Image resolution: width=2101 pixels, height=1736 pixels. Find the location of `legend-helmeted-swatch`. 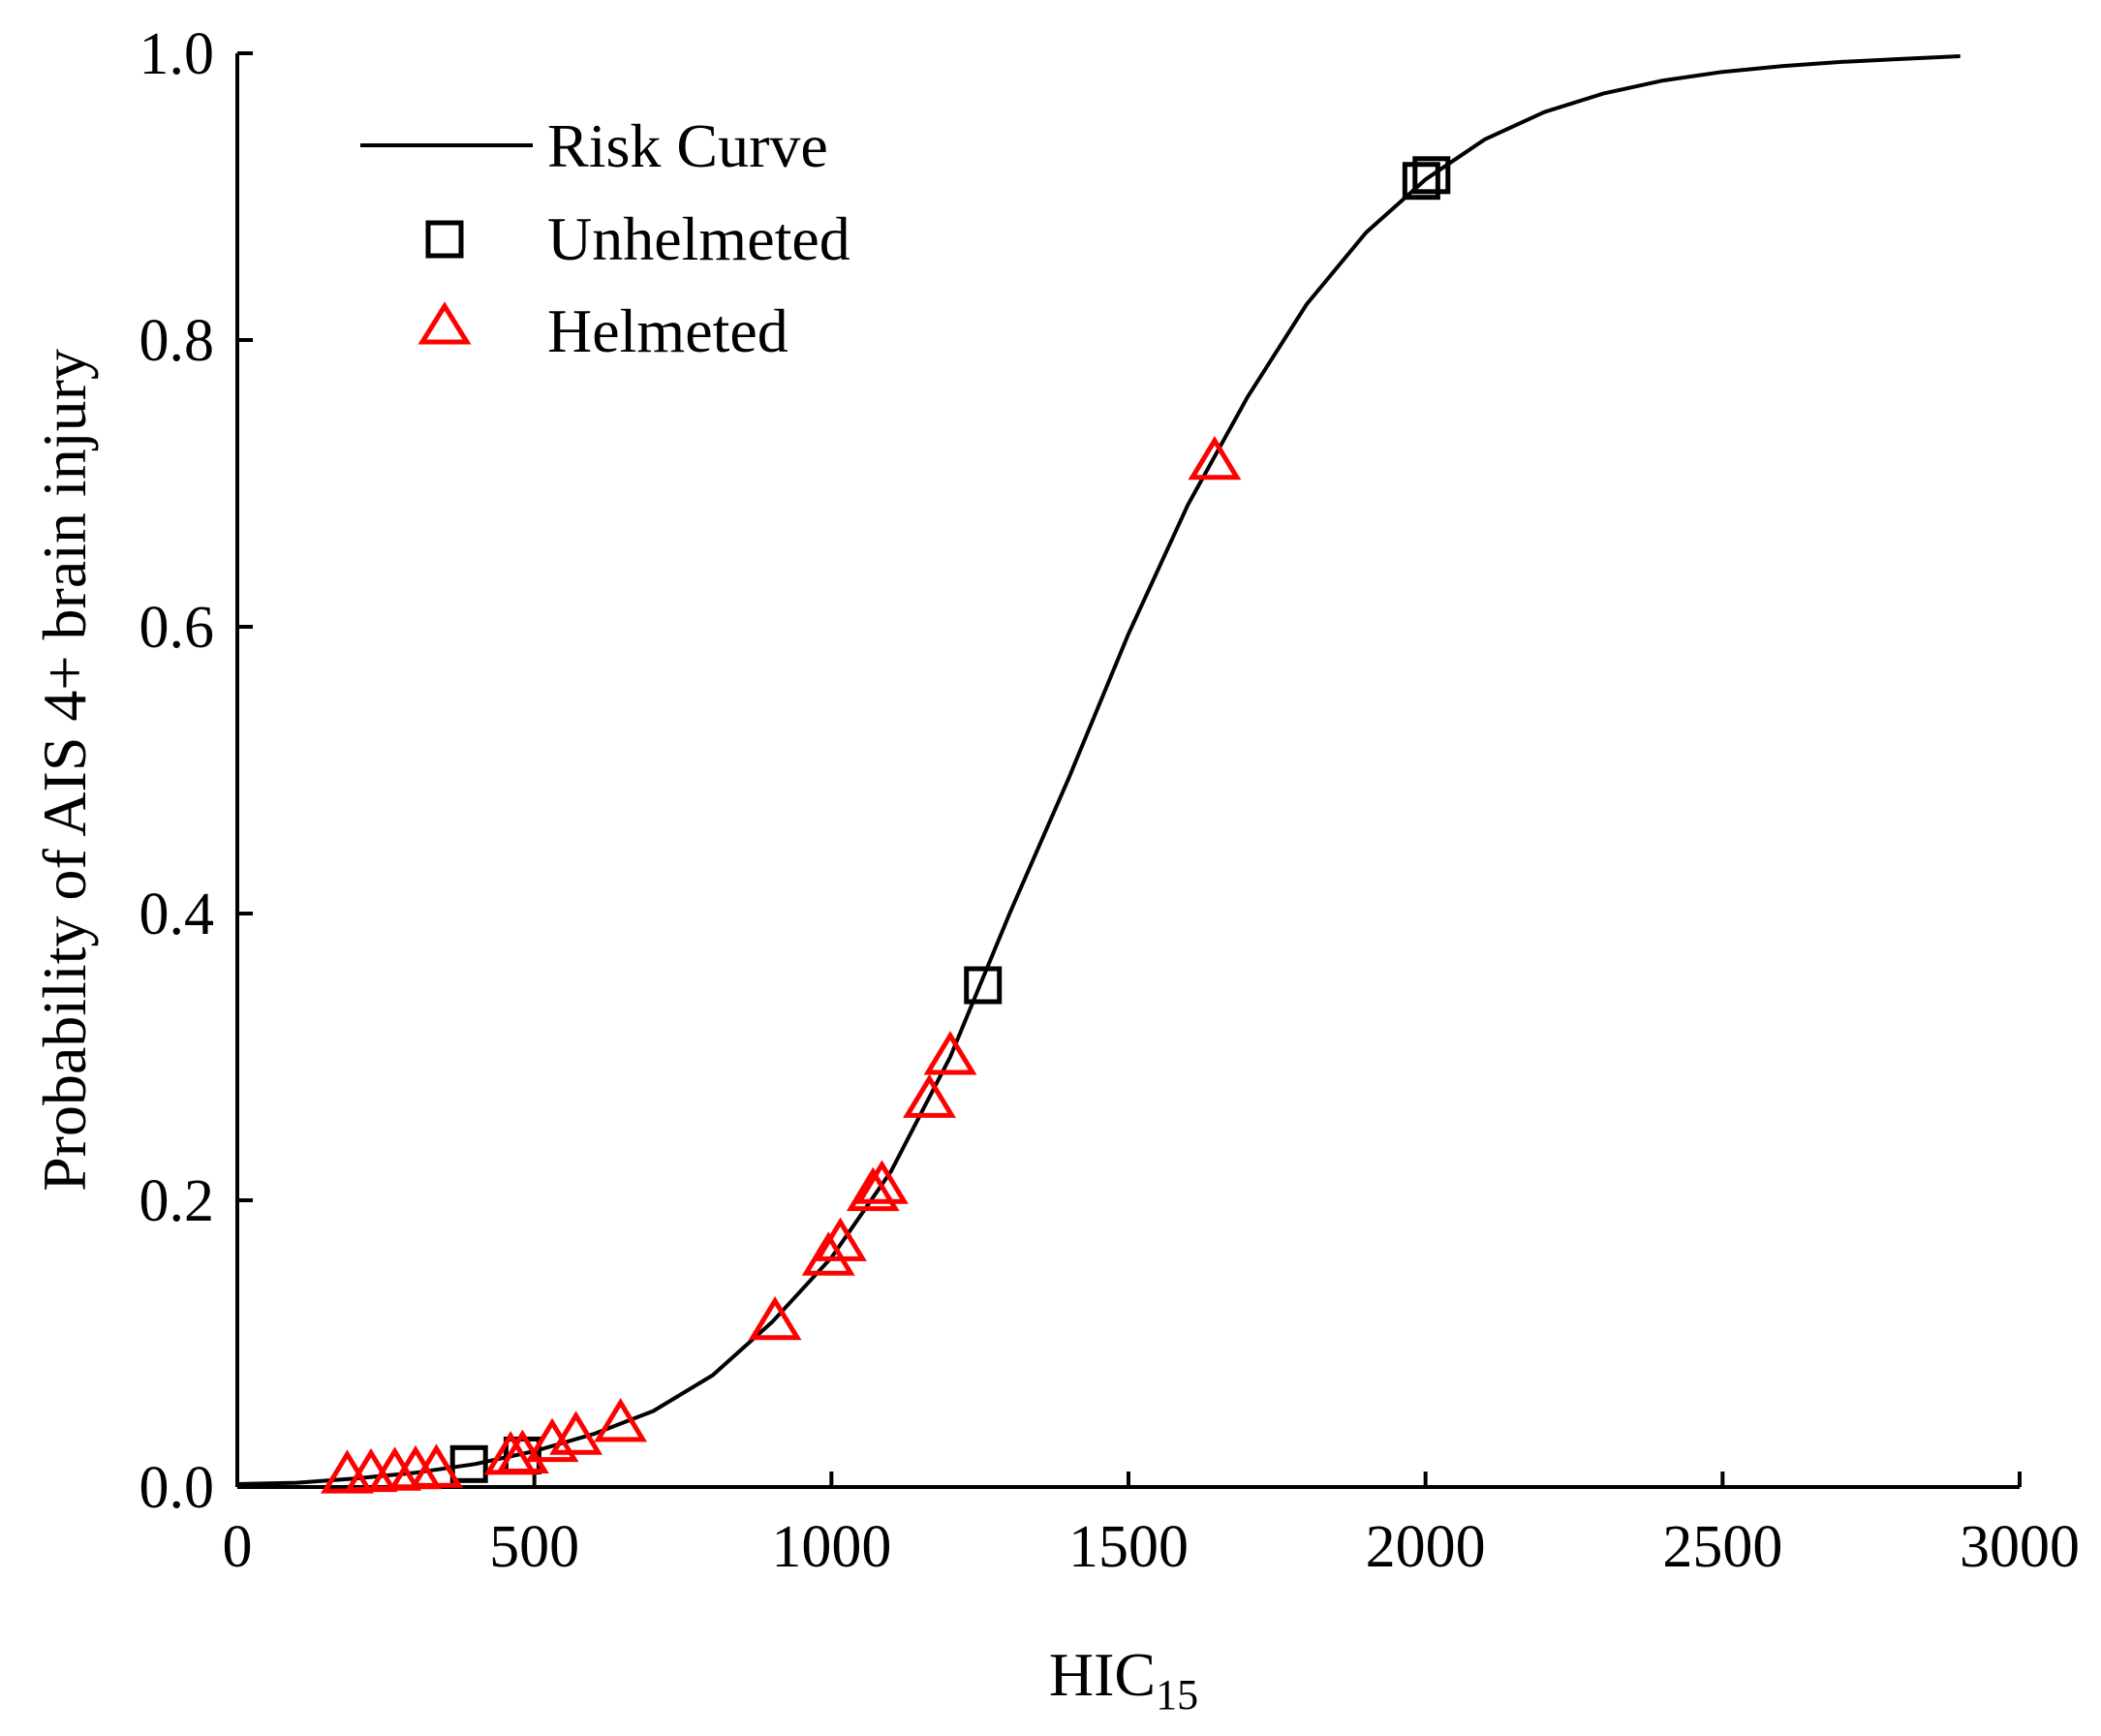

legend-helmeted-swatch is located at coordinates (444, 323).